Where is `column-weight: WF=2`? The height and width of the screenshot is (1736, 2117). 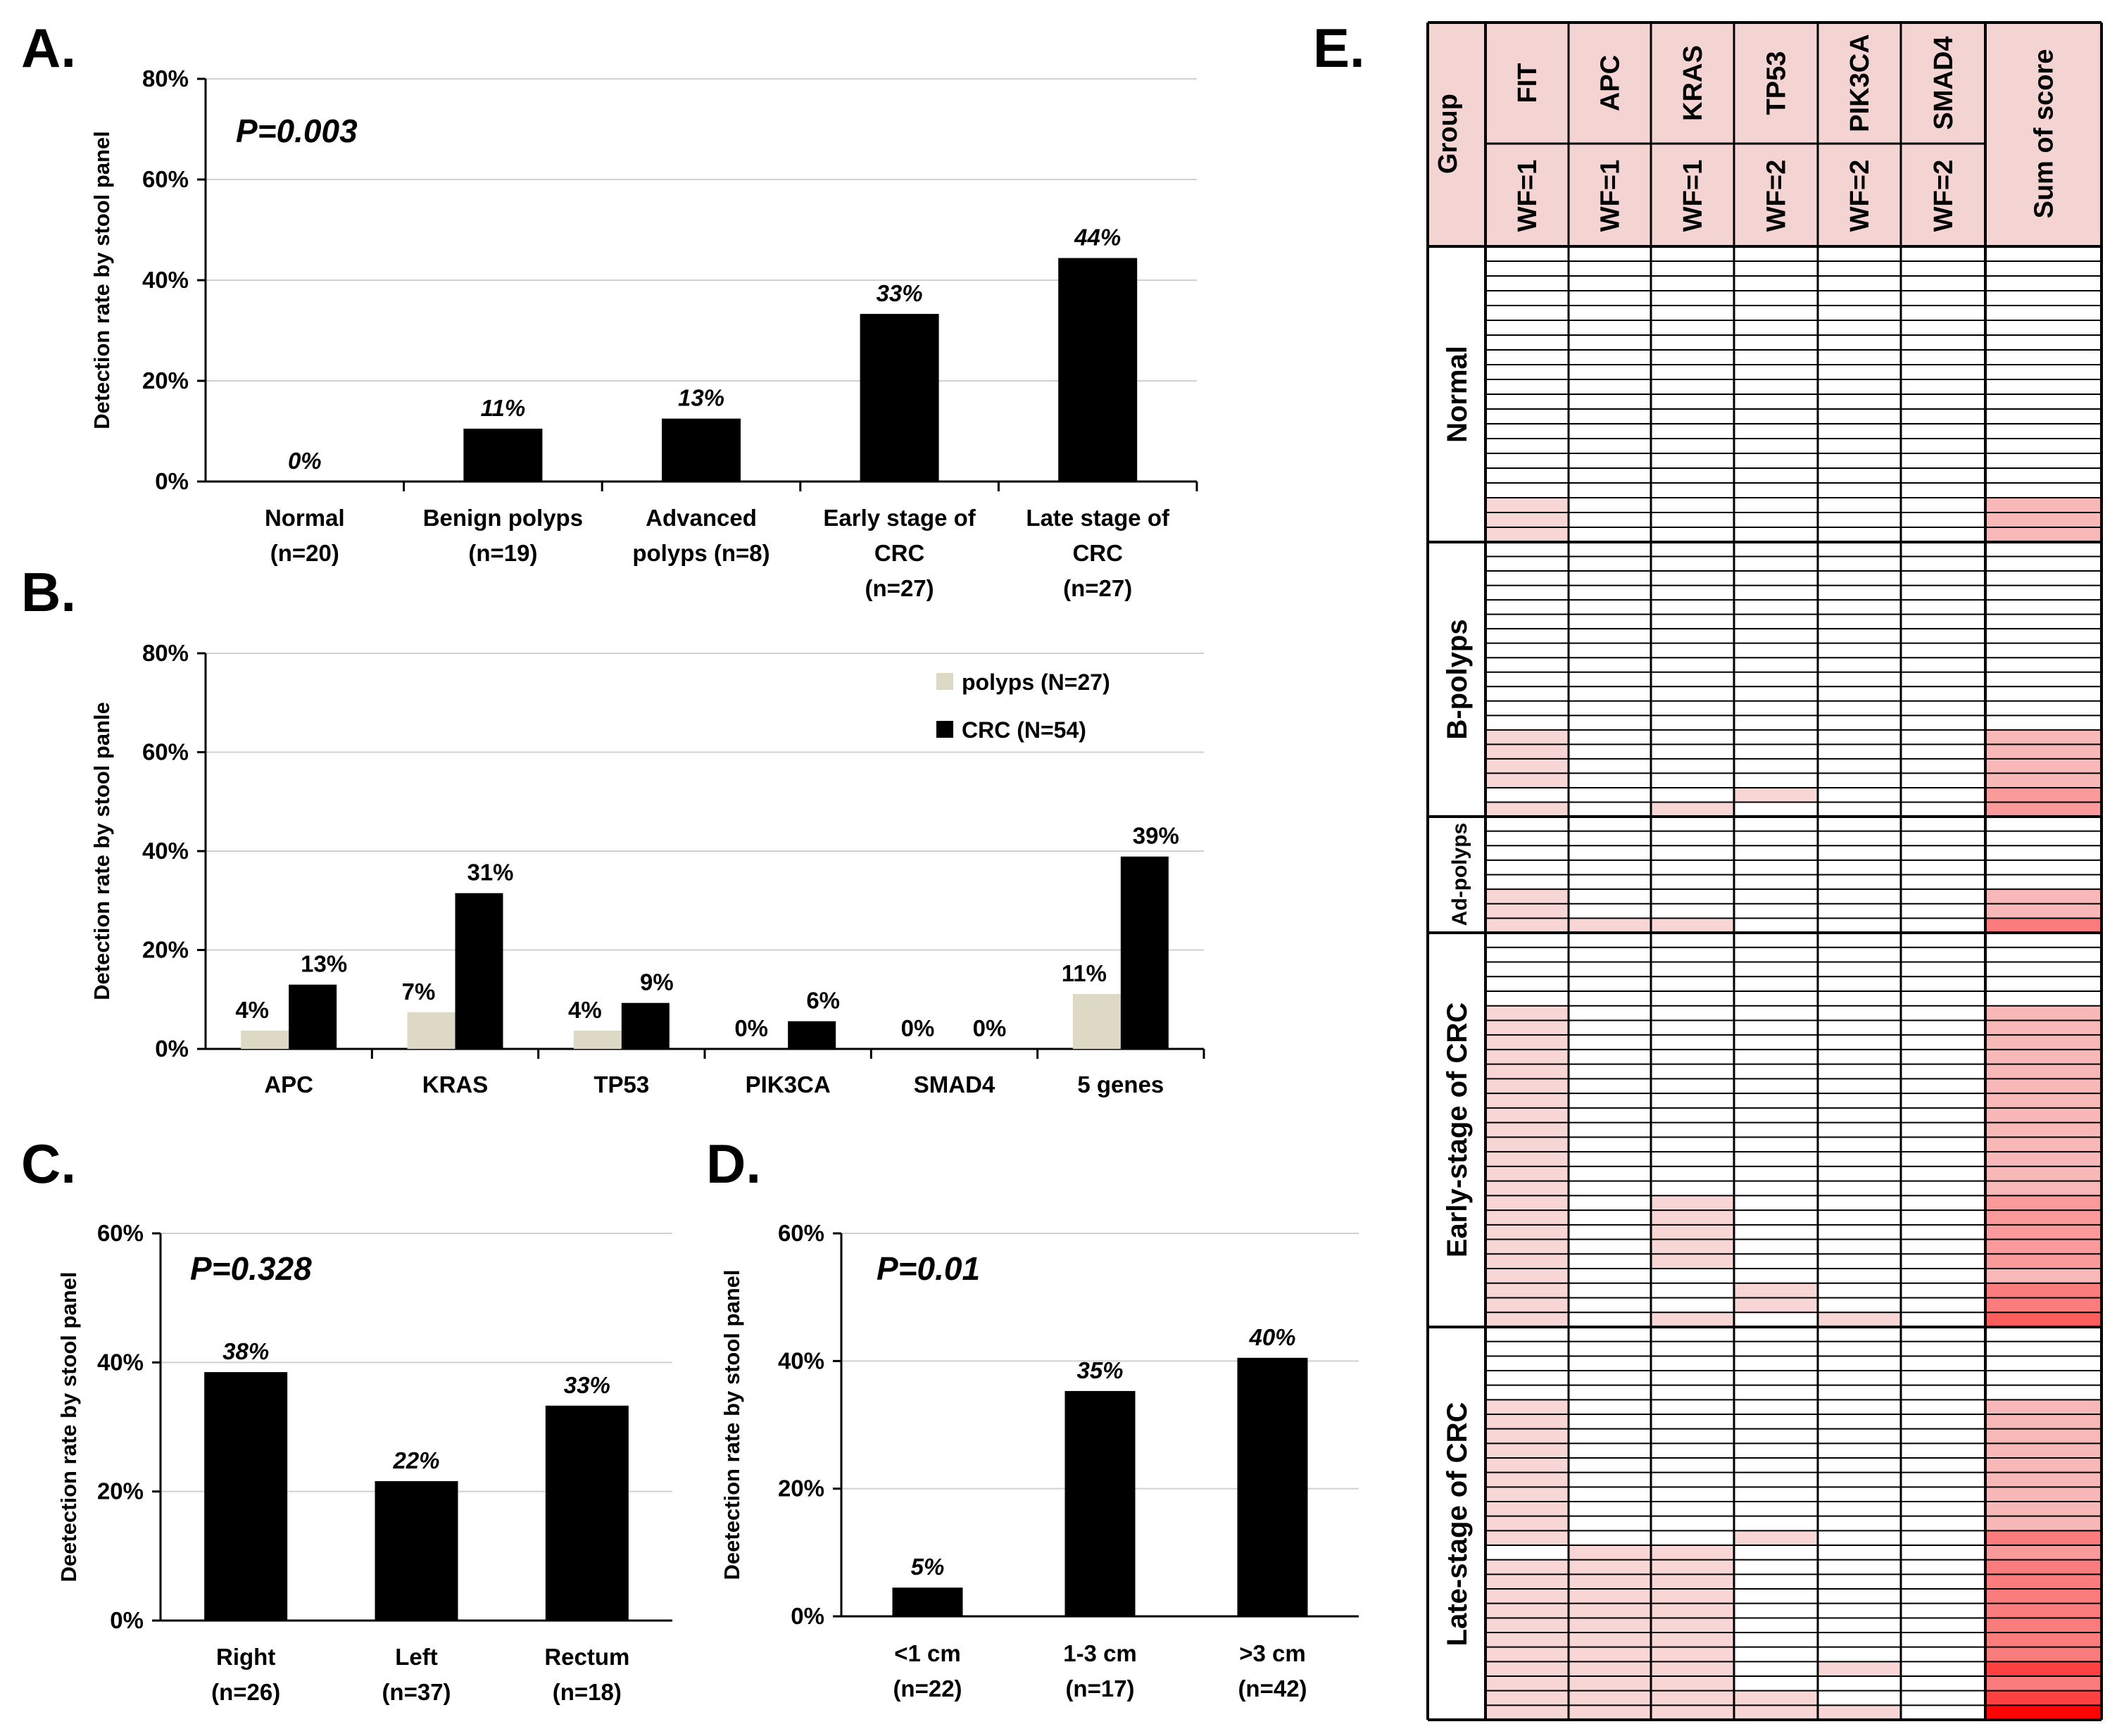 column-weight: WF=2 is located at coordinates (1860, 196).